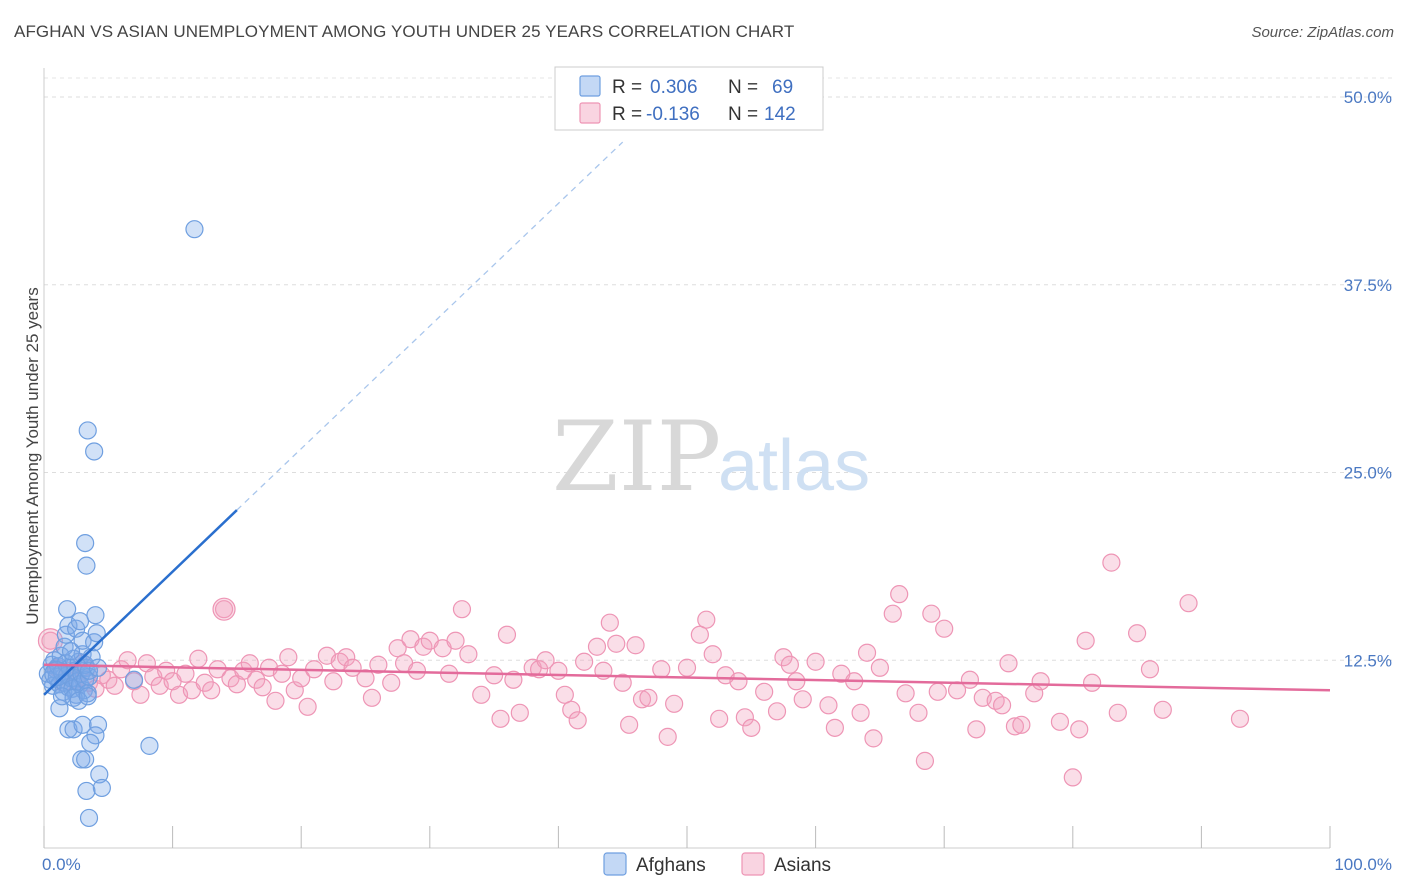 This screenshot has width=1406, height=892. Describe the element at coordinates (615, 864) in the screenshot. I see `bottom-legend-swatch-afghans` at that location.